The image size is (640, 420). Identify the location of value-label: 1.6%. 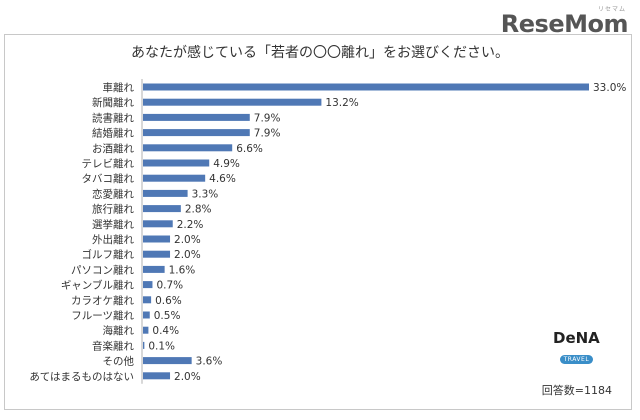
(182, 270).